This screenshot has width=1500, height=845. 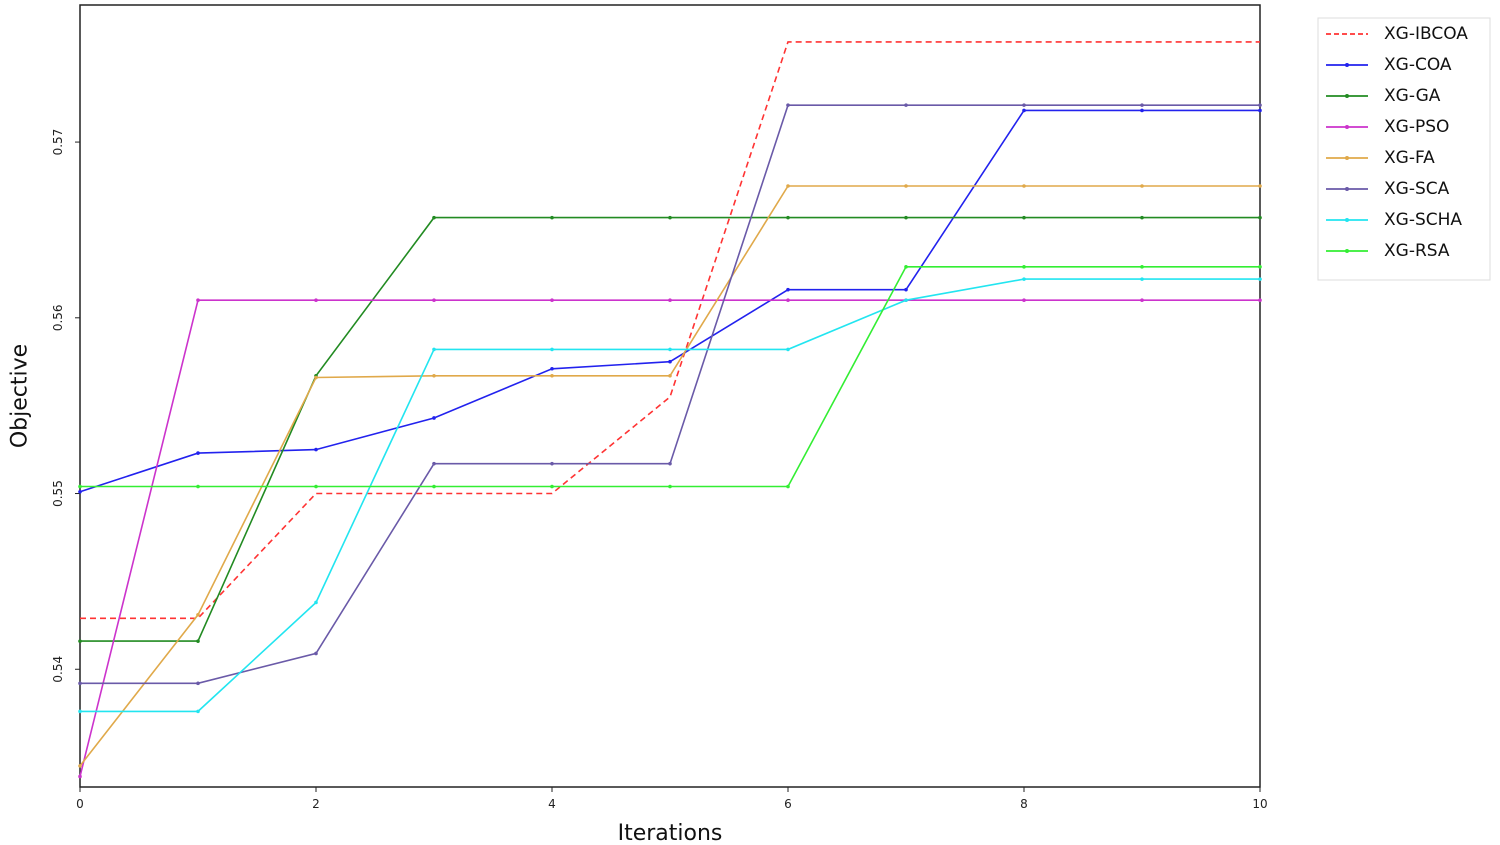 What do you see at coordinates (1380, 158) in the screenshot?
I see `legend-item: XG-FA` at bounding box center [1380, 158].